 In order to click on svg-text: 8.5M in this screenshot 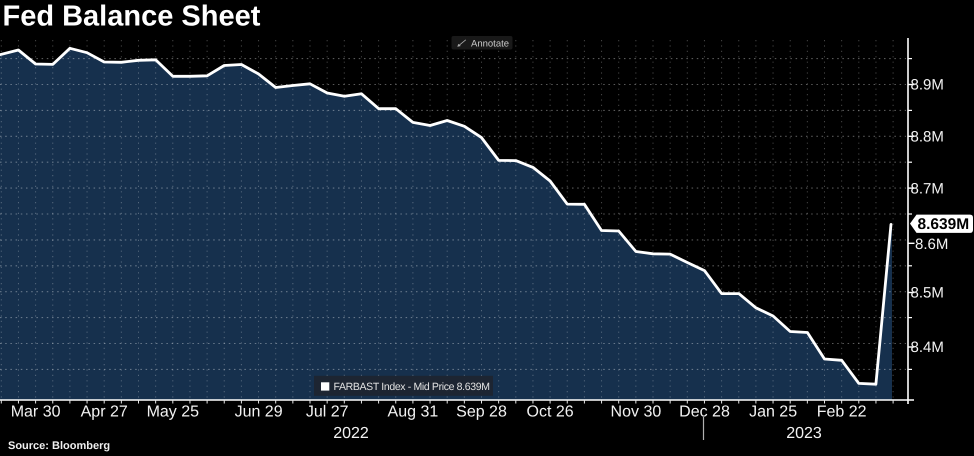, I will do `click(927, 293)`.